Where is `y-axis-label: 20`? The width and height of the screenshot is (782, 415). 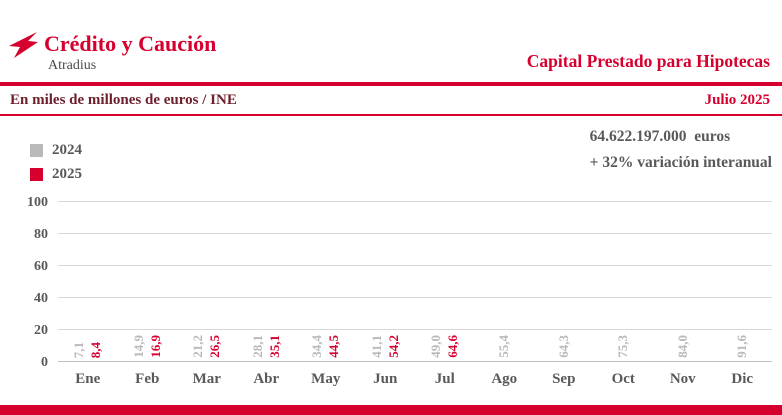 y-axis-label: 20 is located at coordinates (41, 330).